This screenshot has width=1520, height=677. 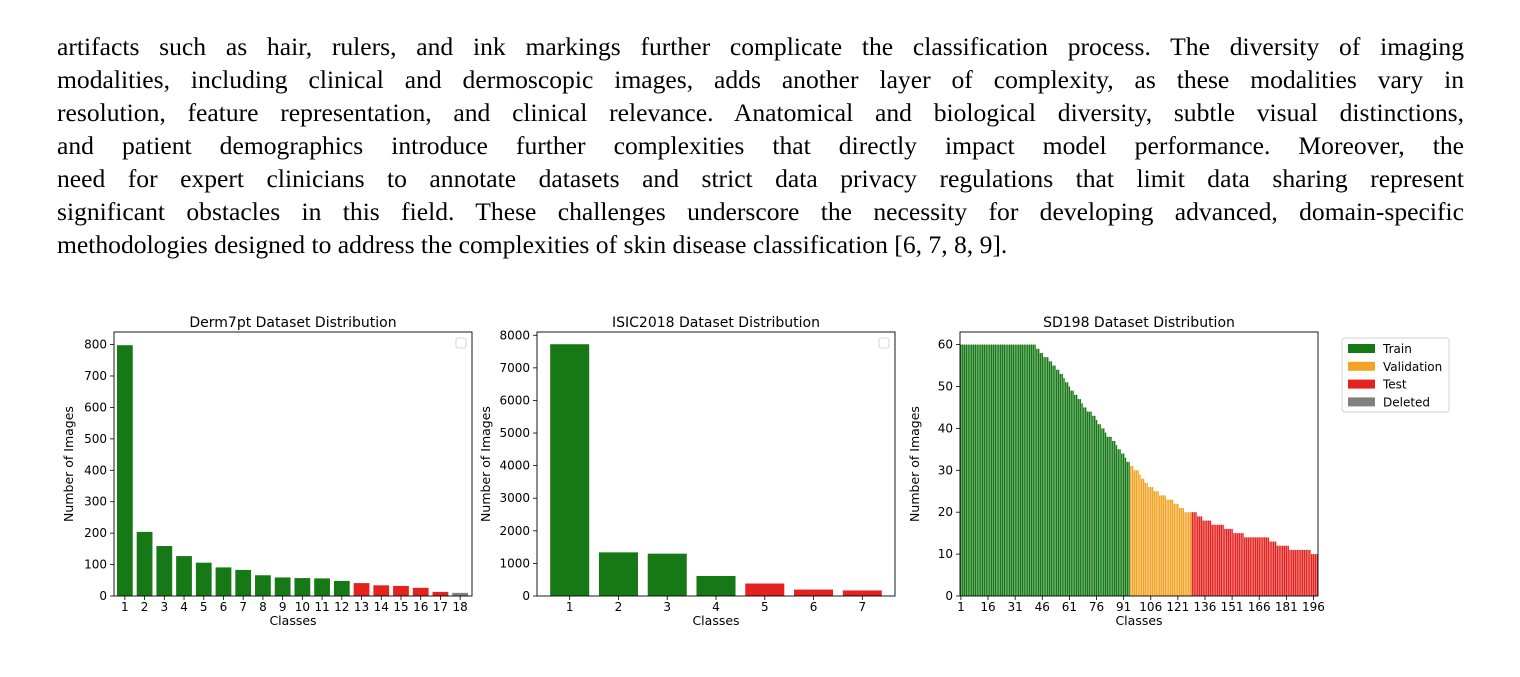 What do you see at coordinates (1123, 607) in the screenshot?
I see `x-tick-label: 91` at bounding box center [1123, 607].